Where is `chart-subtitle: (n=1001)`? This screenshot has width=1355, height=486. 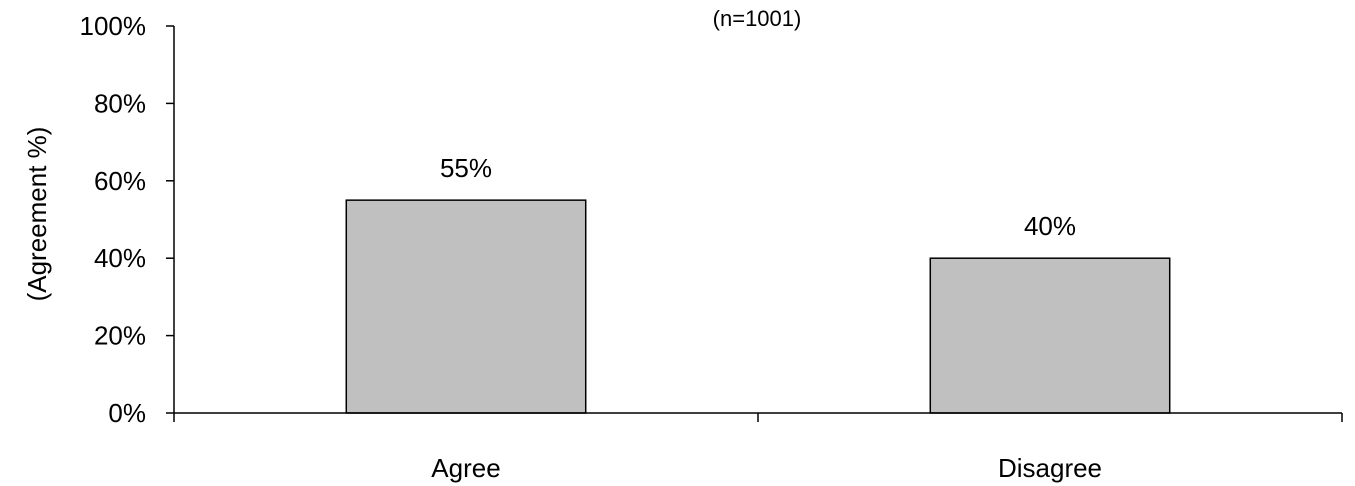 chart-subtitle: (n=1001) is located at coordinates (757, 18).